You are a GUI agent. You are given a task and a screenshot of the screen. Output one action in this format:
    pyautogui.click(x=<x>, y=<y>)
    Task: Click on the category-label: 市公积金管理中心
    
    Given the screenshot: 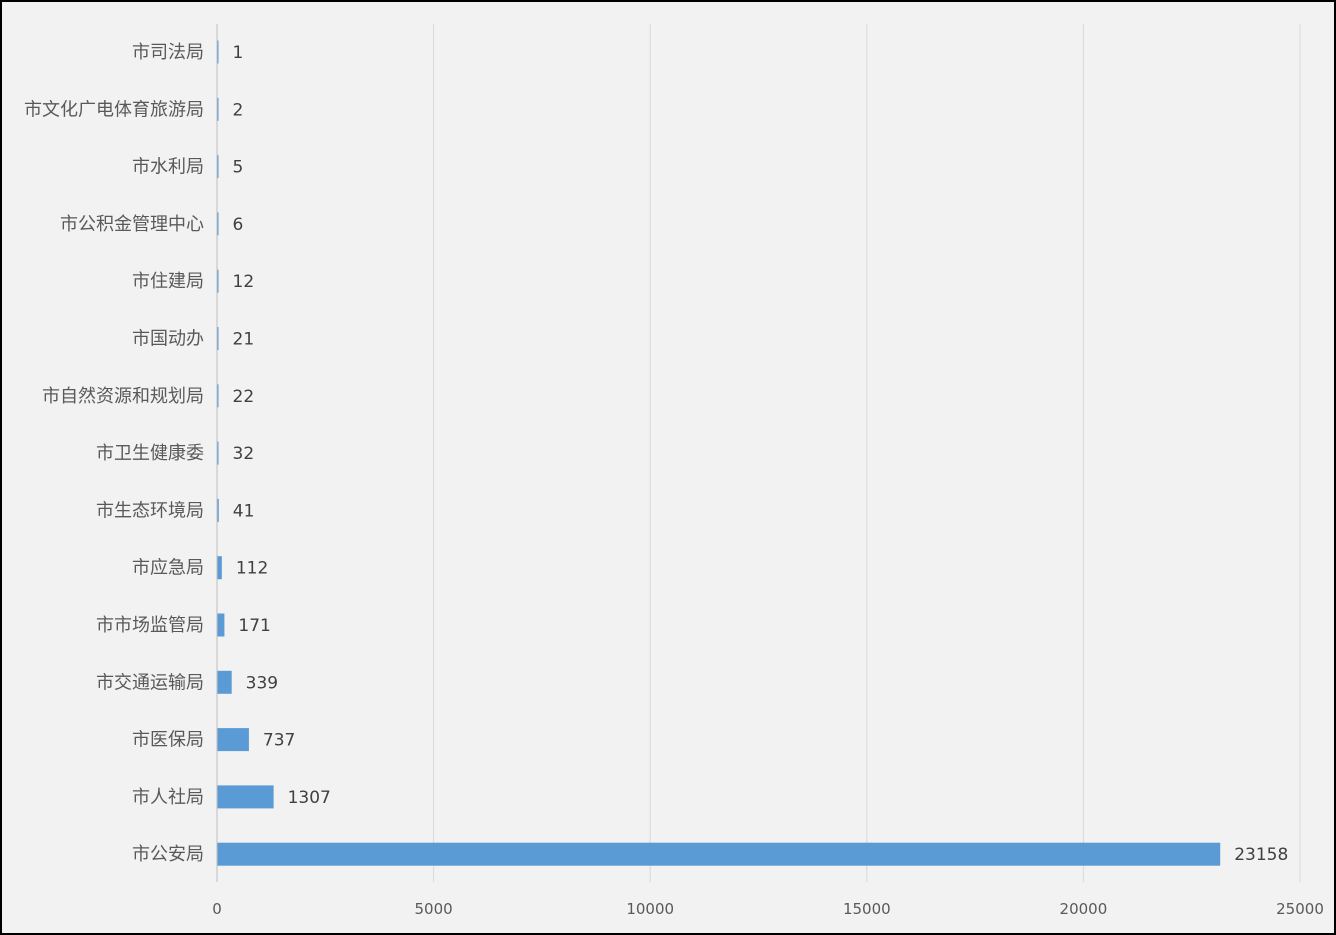 What is the action you would take?
    pyautogui.click(x=132, y=224)
    